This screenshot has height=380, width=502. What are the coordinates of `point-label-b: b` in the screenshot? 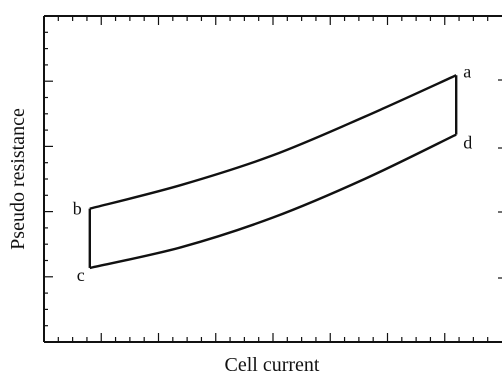 It's located at (77, 209).